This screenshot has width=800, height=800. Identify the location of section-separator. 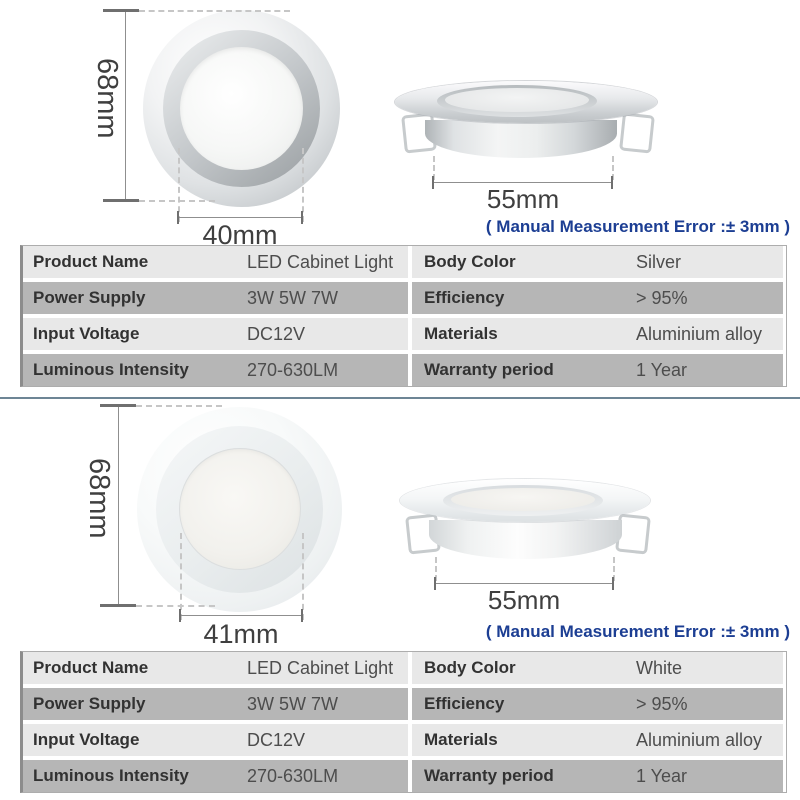
(400, 398).